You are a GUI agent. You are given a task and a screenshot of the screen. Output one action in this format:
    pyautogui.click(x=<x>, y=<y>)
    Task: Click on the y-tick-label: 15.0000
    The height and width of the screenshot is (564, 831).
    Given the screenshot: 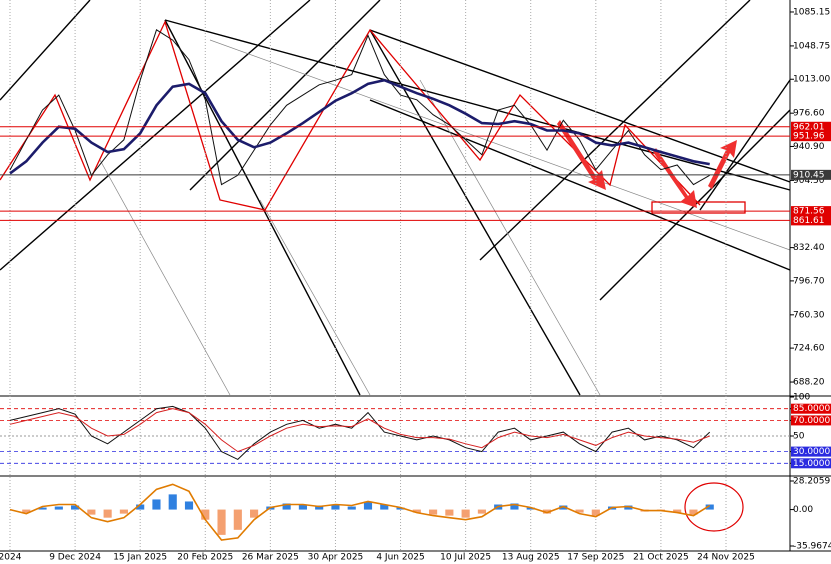 What is the action you would take?
    pyautogui.click(x=811, y=464)
    